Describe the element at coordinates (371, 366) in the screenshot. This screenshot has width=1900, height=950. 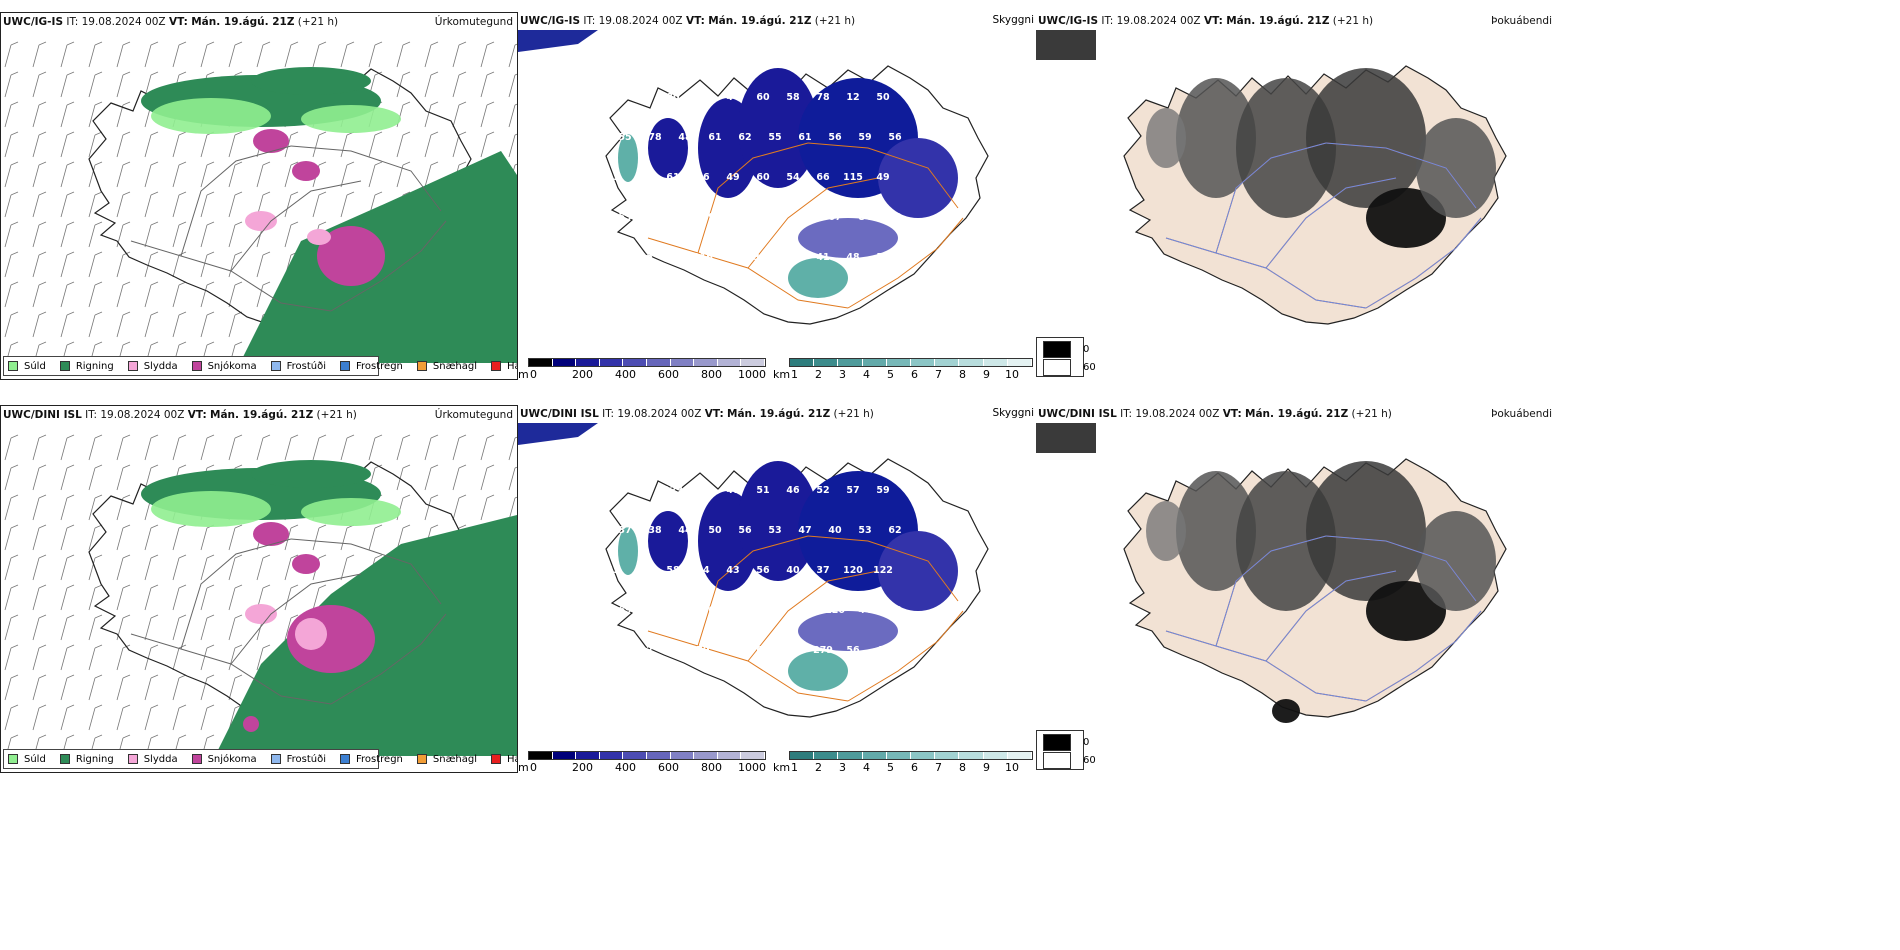
I see `legend-item-frostregn: Frostregn` at that location.